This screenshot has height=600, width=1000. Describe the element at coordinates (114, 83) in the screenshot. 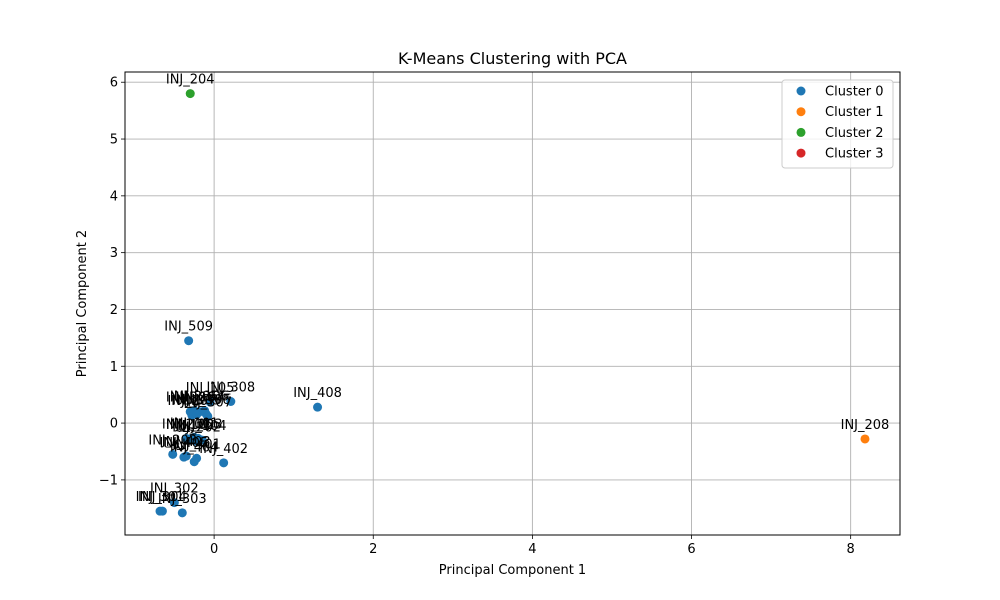

I see `y-tick-label: 6` at that location.